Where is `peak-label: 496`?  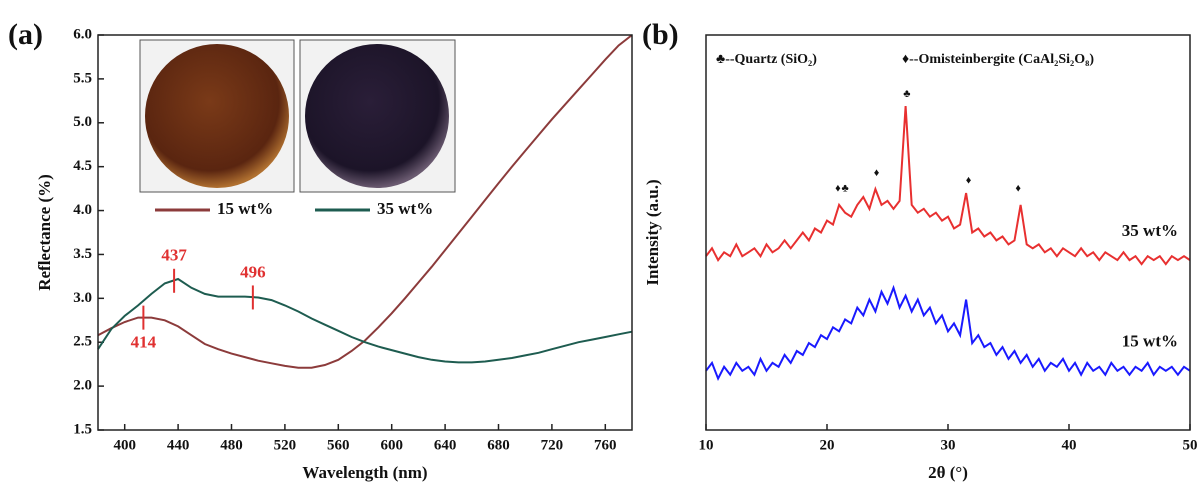
peak-label: 496 is located at coordinates (253, 271).